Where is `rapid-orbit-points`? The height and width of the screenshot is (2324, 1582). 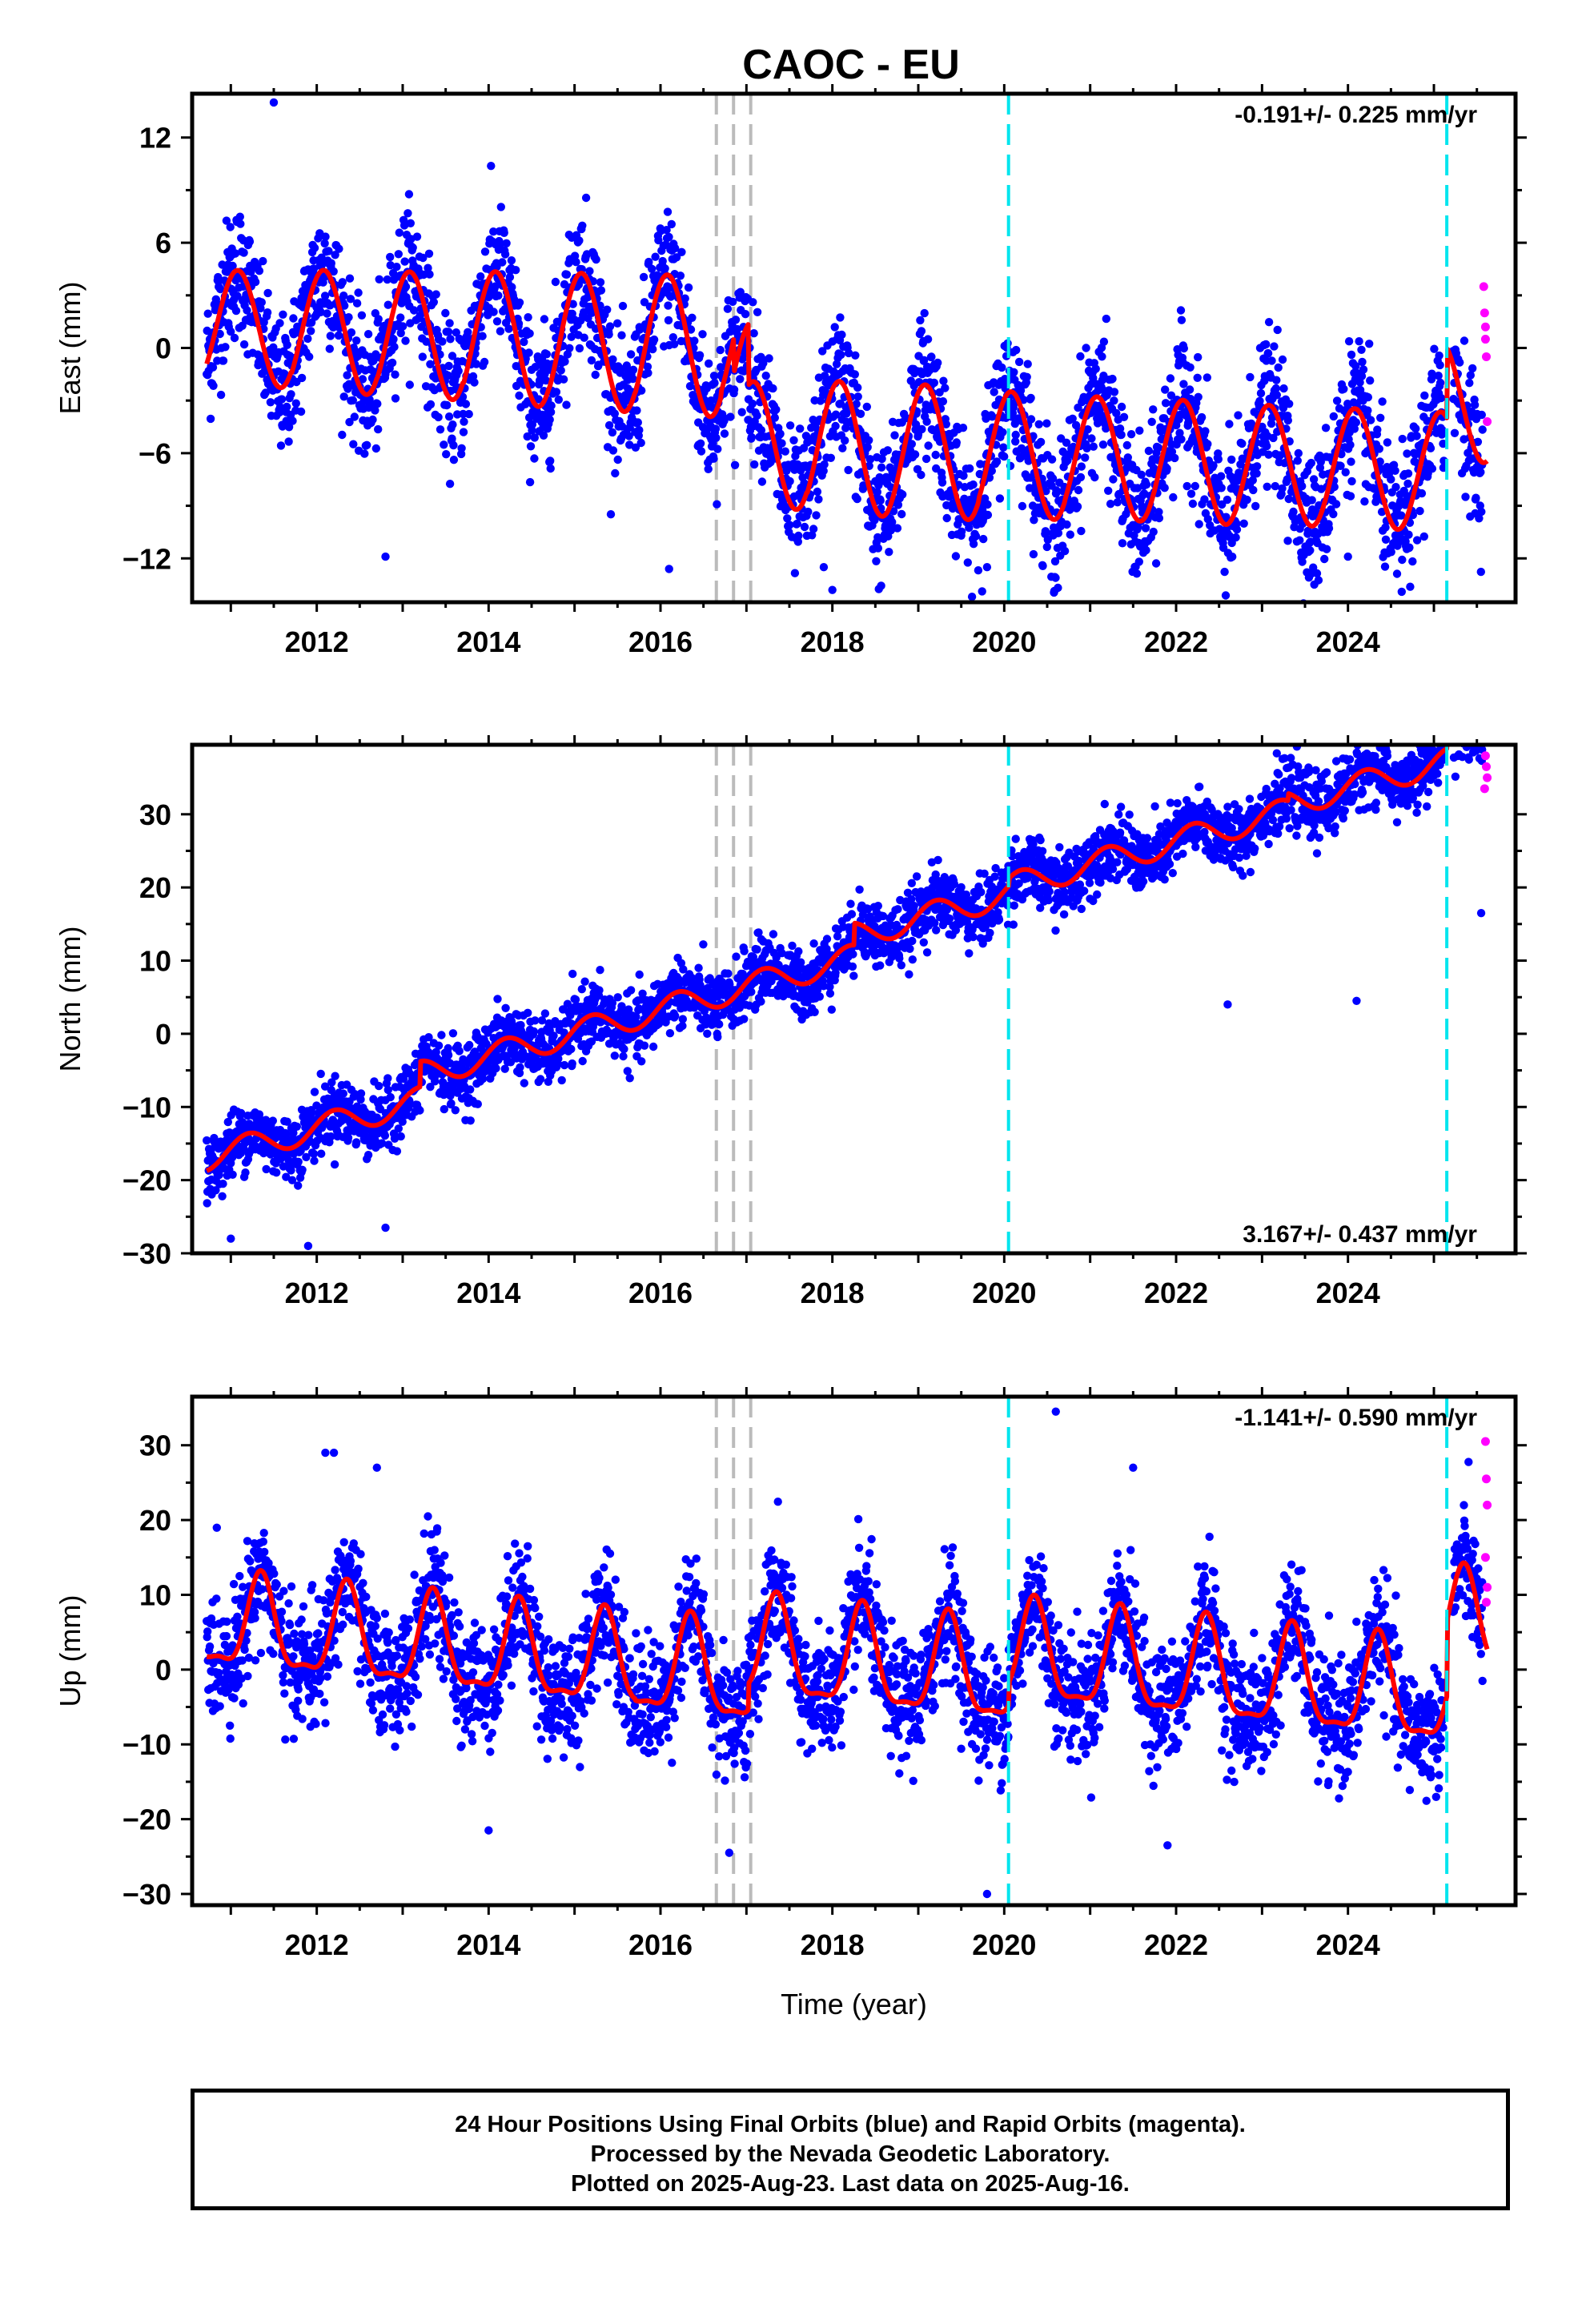 rapid-orbit-points is located at coordinates (1486, 354).